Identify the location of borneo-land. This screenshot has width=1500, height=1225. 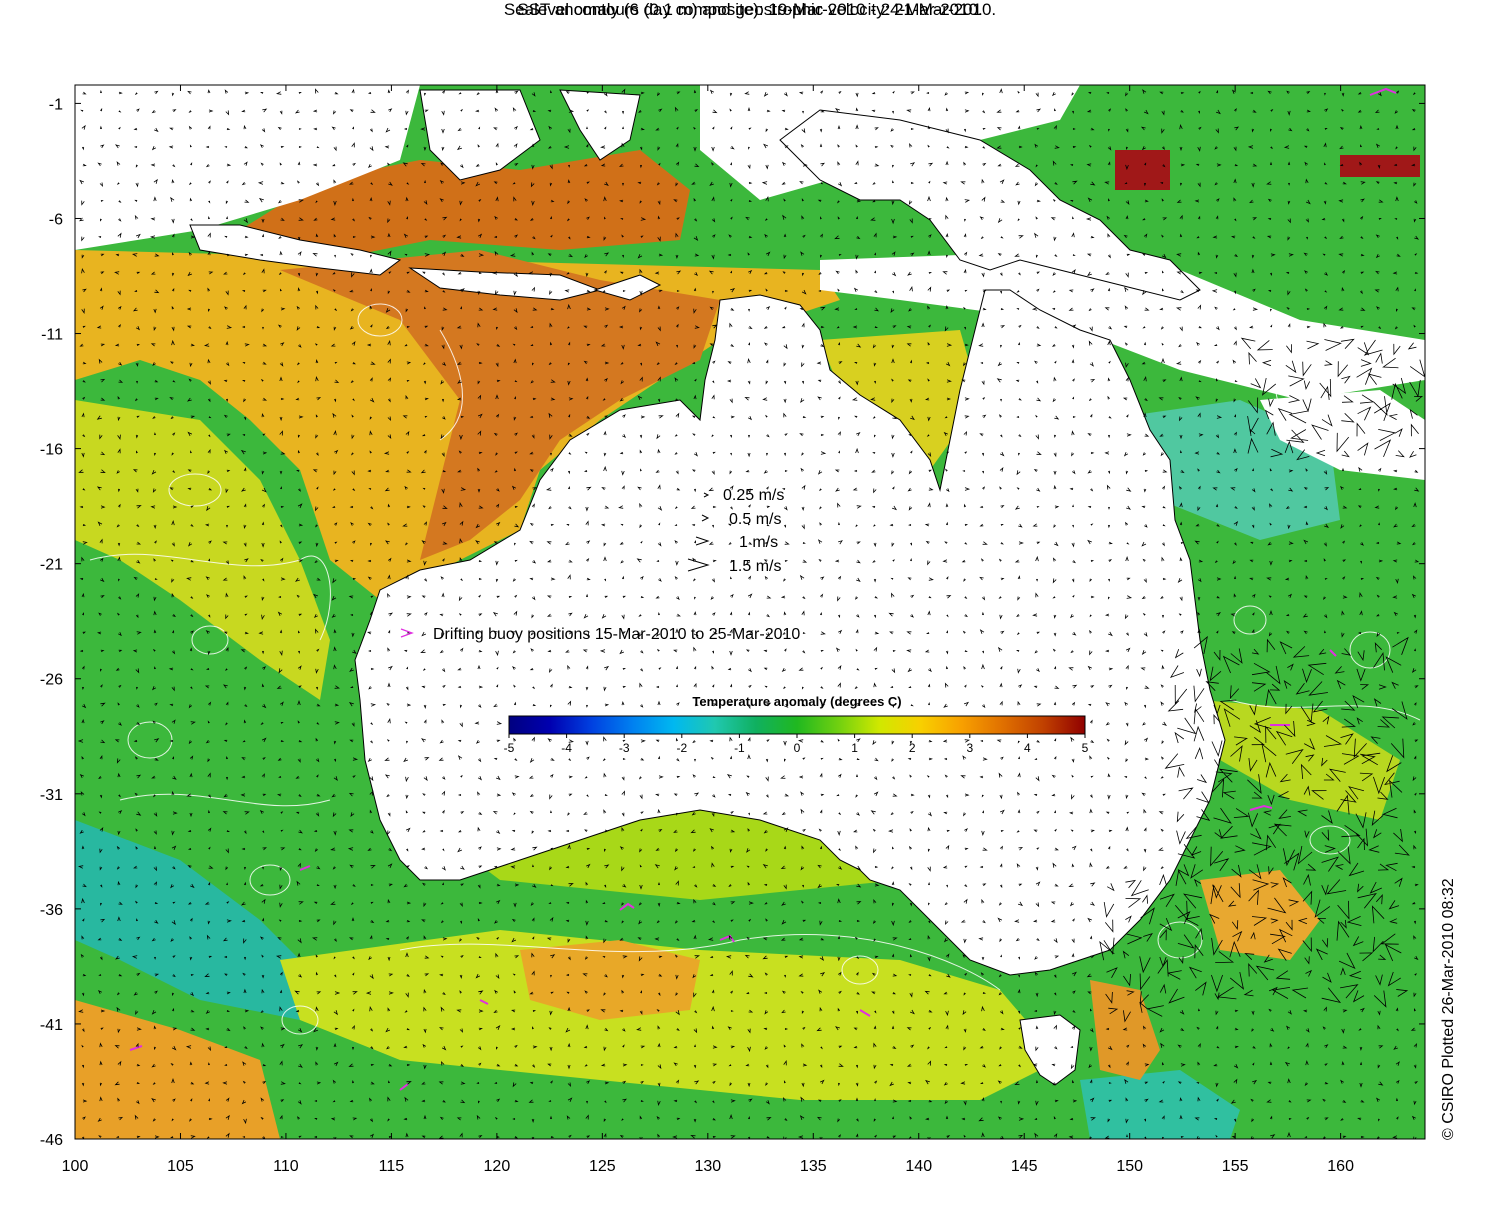
(480, 135).